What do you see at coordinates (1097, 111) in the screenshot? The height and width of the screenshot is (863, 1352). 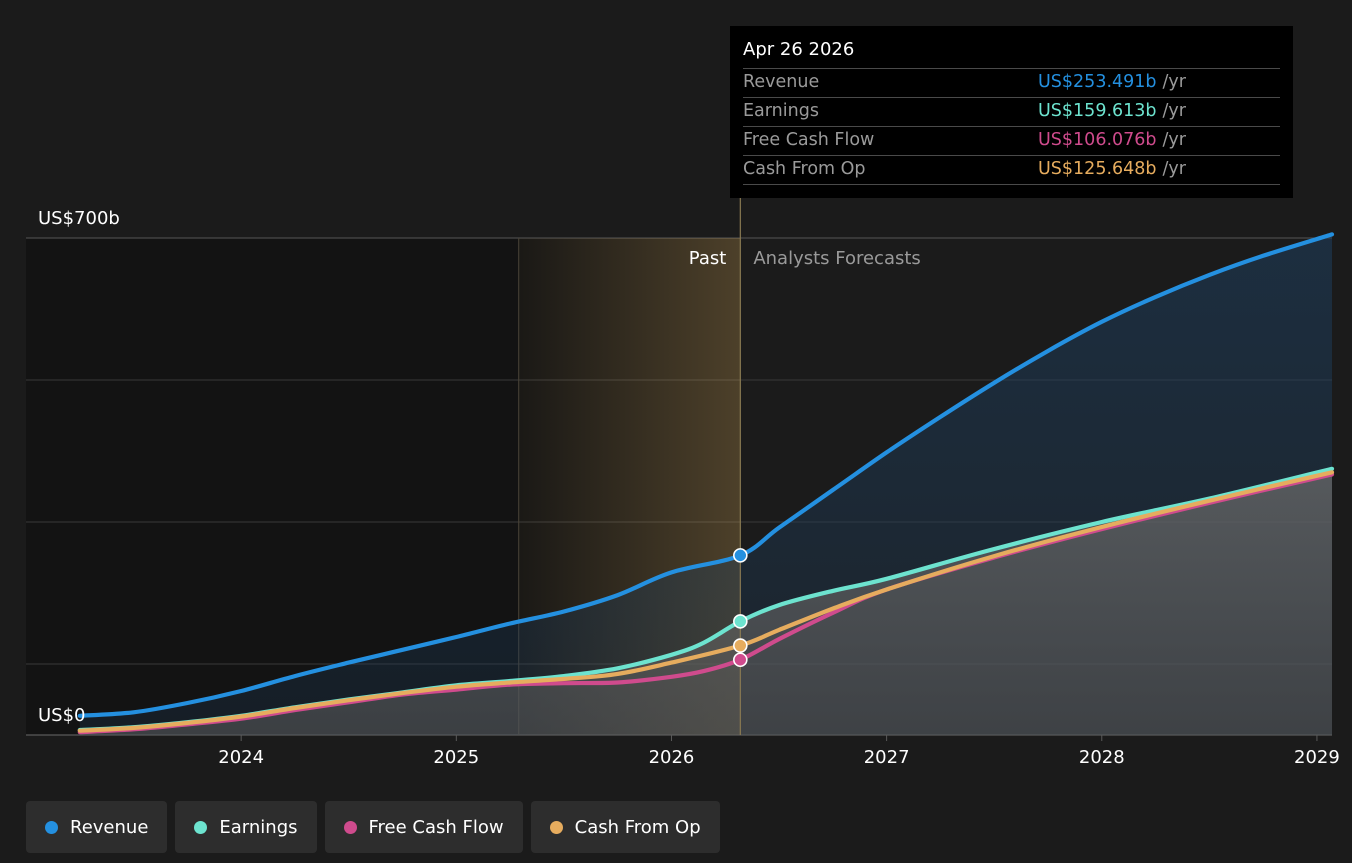 I see `tooltip-value: US$159.613b` at bounding box center [1097, 111].